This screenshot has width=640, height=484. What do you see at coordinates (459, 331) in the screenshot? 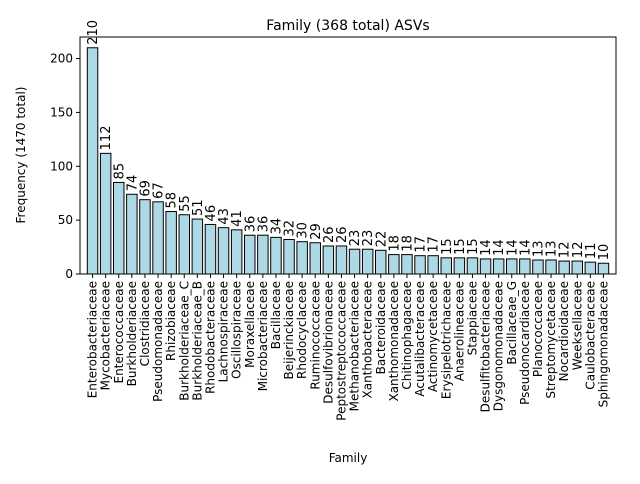
I see `x-tick-label: Anaerolineaceae` at bounding box center [459, 331].